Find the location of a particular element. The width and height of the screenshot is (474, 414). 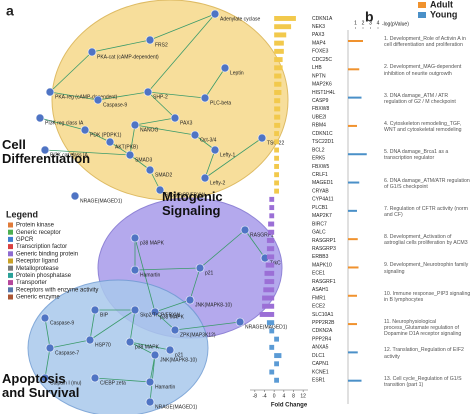

category-label: FMR1 is located at coordinates (319, 298).